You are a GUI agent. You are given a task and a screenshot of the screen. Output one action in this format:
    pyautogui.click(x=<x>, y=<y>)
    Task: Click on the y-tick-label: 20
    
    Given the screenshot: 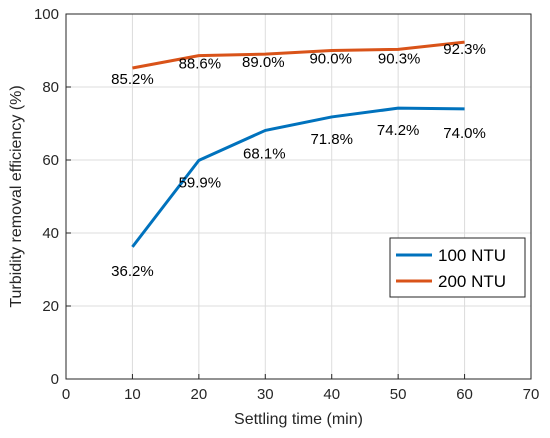 What is the action you would take?
    pyautogui.click(x=50, y=306)
    